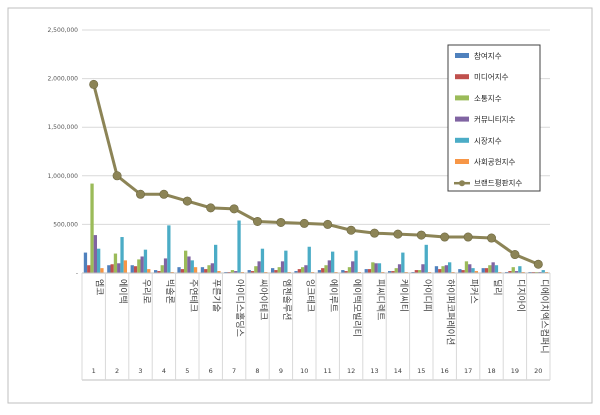 The width and height of the screenshot is (600, 415). I want to click on legend-label: 소통지수, so click(488, 98).